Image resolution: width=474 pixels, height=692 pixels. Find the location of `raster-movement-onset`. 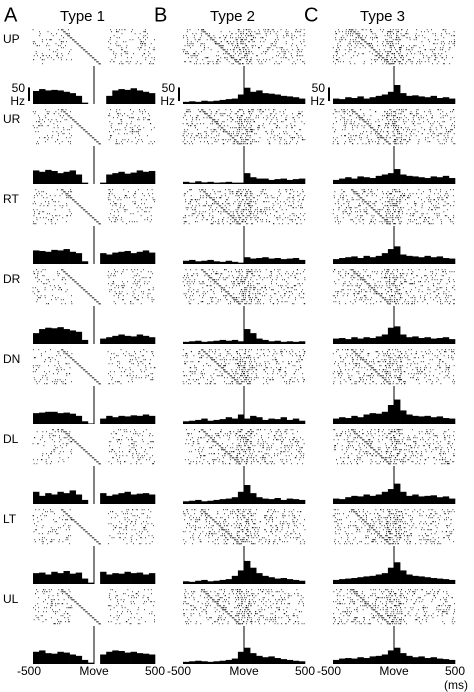

raster-movement-onset is located at coordinates (371, 127).